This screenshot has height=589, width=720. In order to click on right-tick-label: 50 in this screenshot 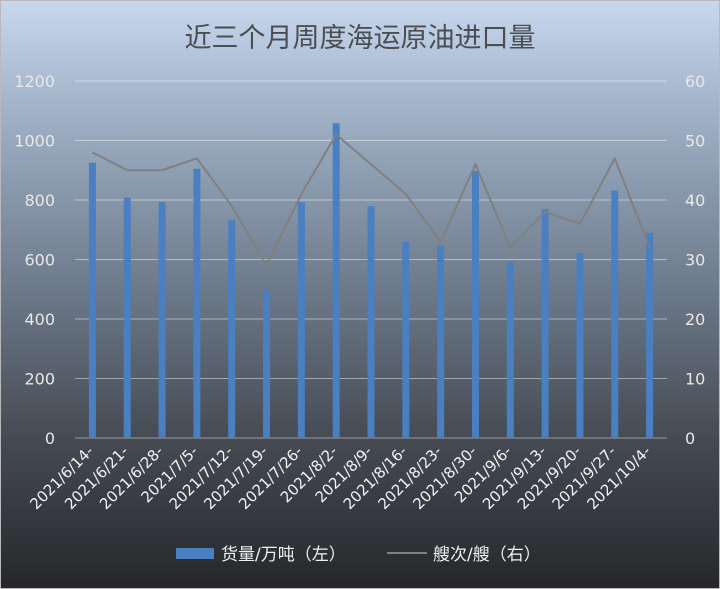, I will do `click(695, 141)`.